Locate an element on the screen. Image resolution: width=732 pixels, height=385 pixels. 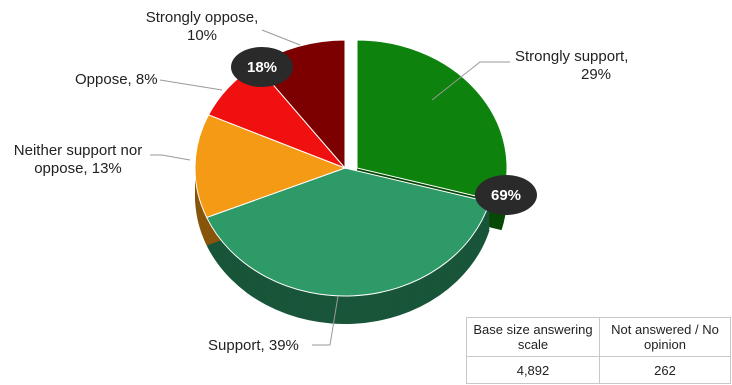
table-header-not-answered: Not answered / No opinion is located at coordinates (665, 337).